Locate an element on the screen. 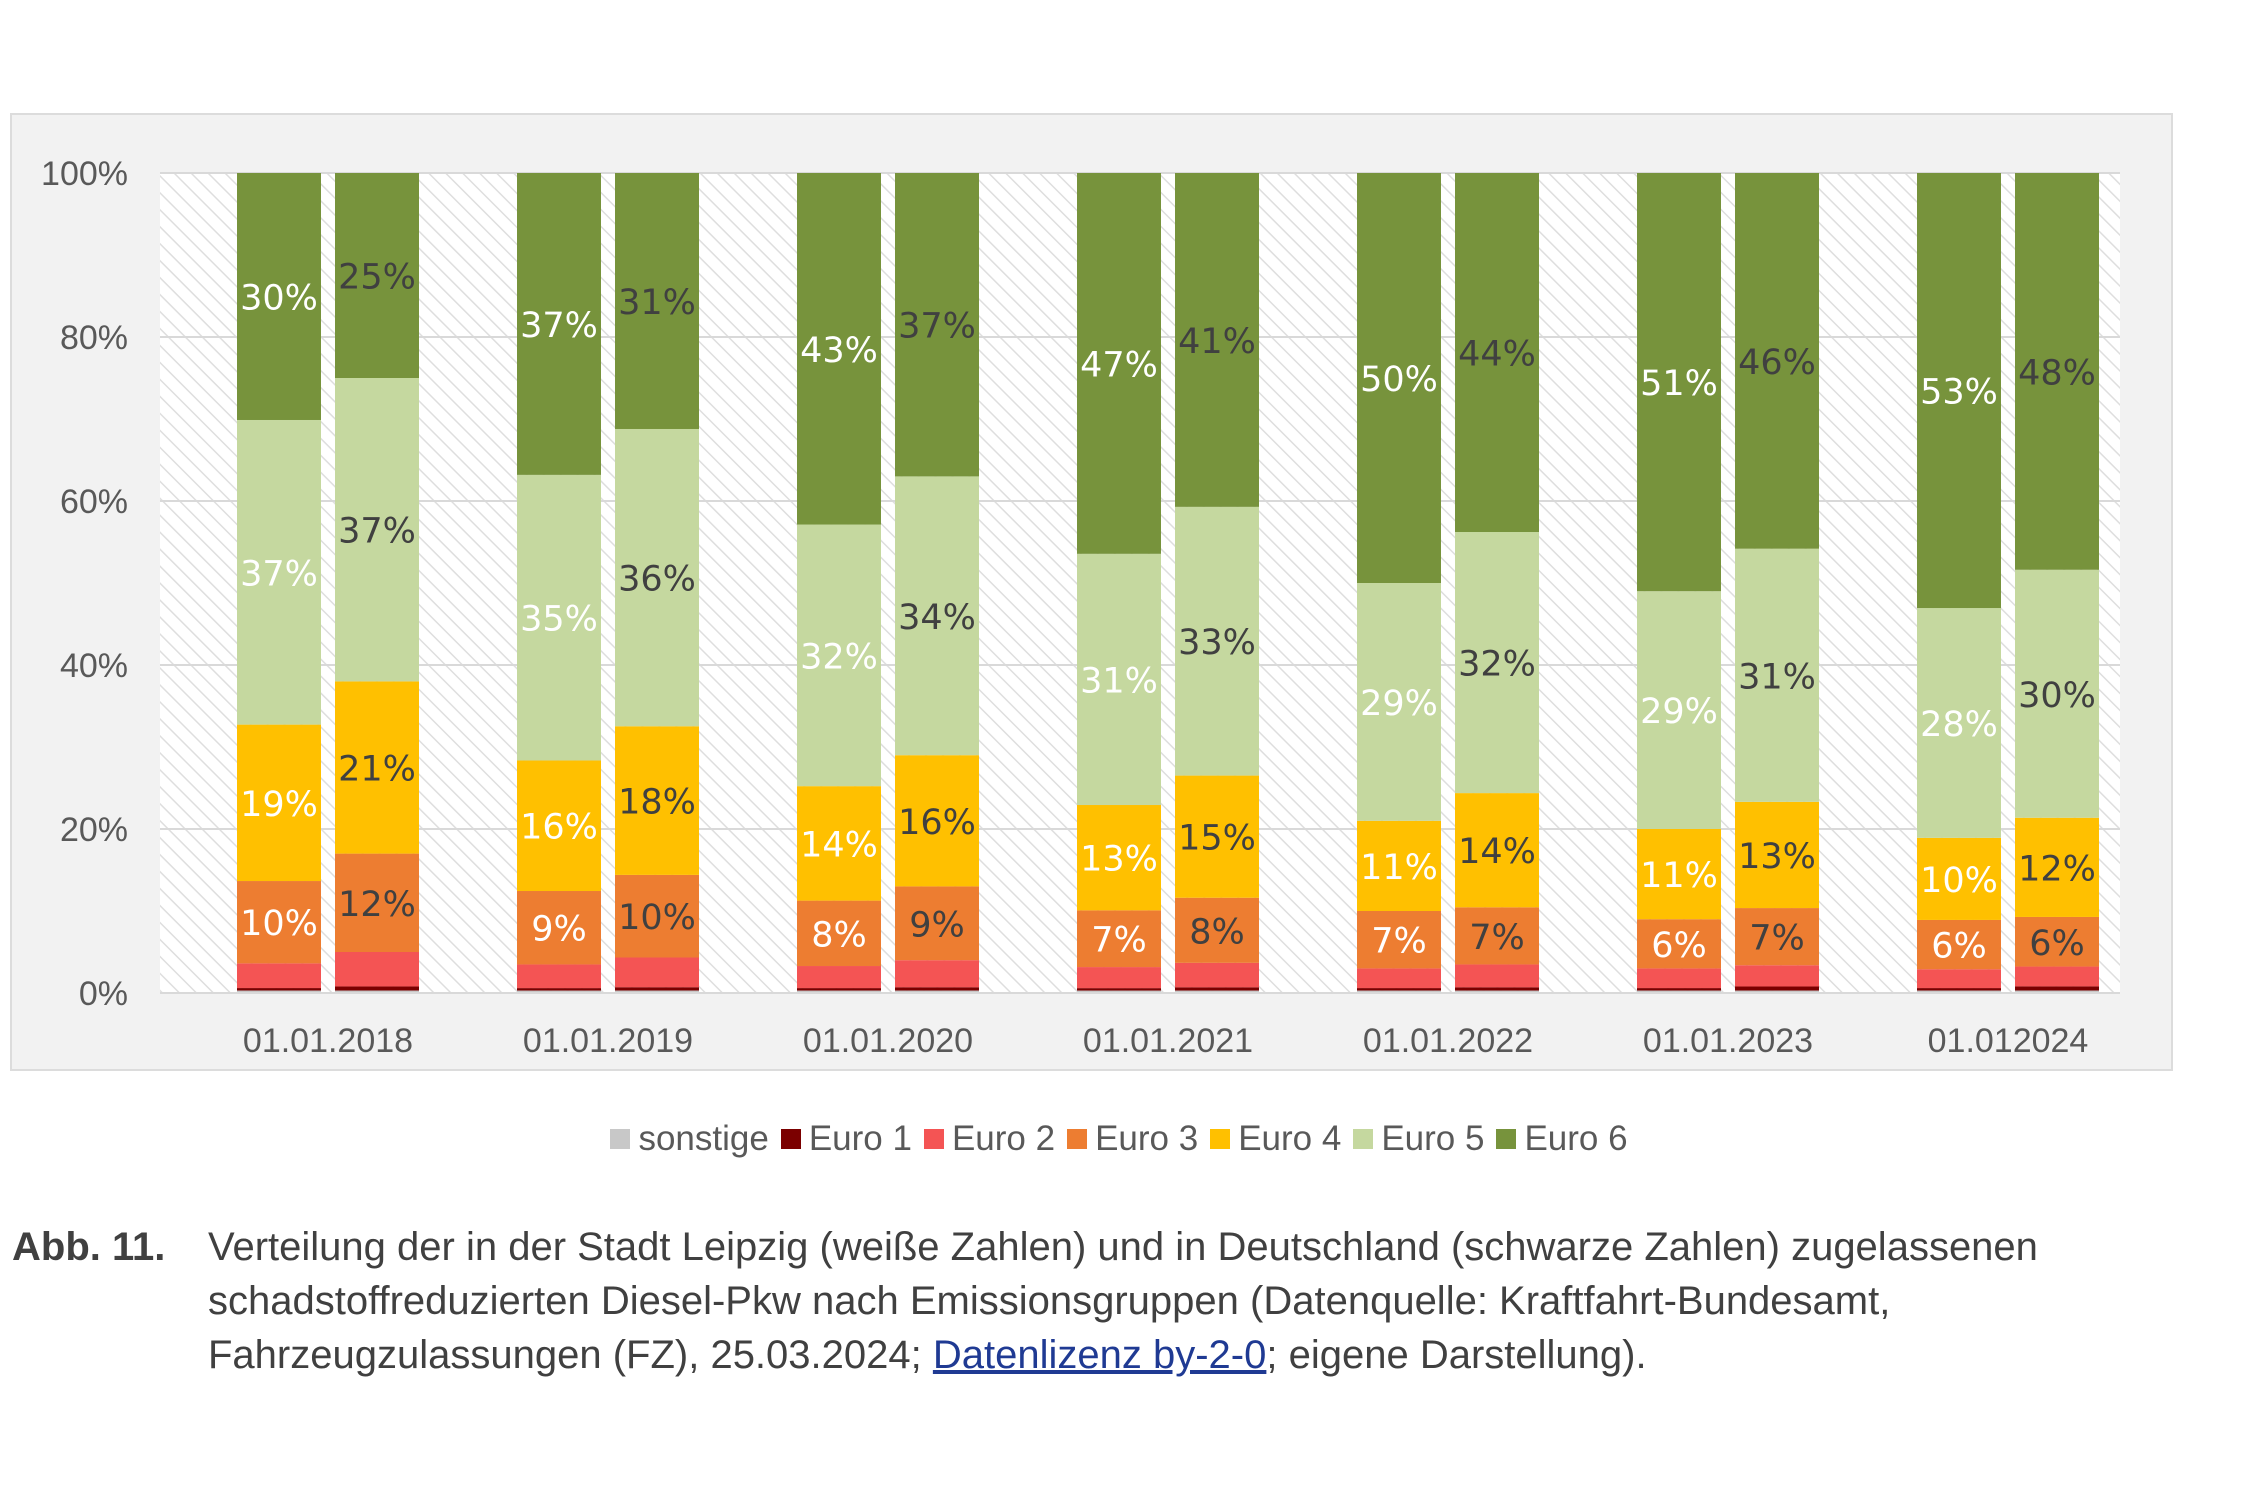  data-label: 44% is located at coordinates (1497, 355).